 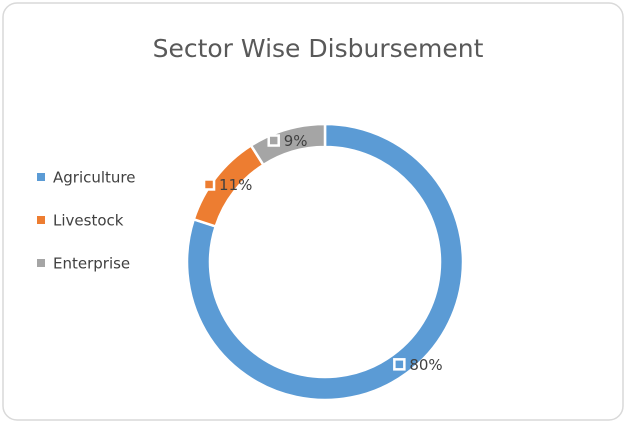 I want to click on legend-label: Livestock, so click(x=88, y=221).